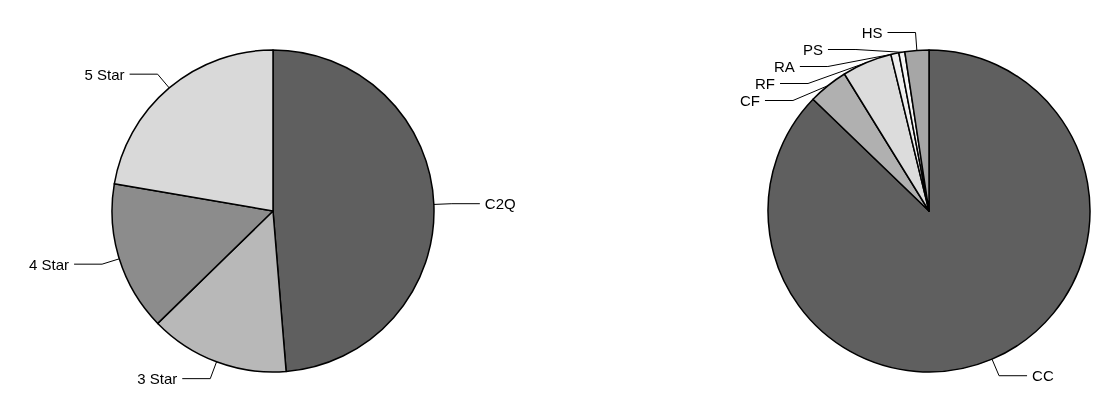  What do you see at coordinates (749, 101) in the screenshot?
I see `slice-label: CF` at bounding box center [749, 101].